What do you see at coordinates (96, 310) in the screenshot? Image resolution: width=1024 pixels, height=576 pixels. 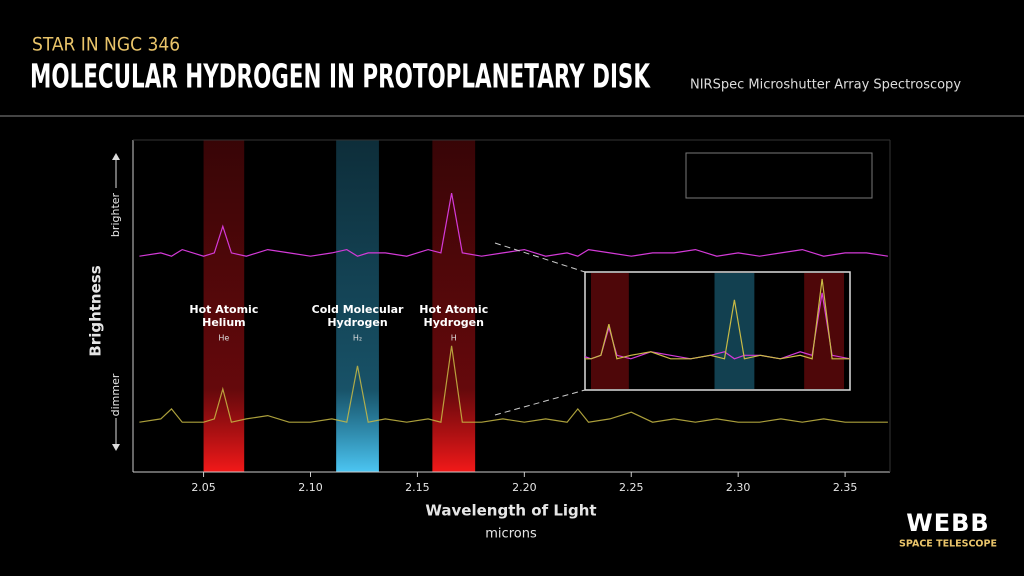 I see `y-label: Brightness` at bounding box center [96, 310].